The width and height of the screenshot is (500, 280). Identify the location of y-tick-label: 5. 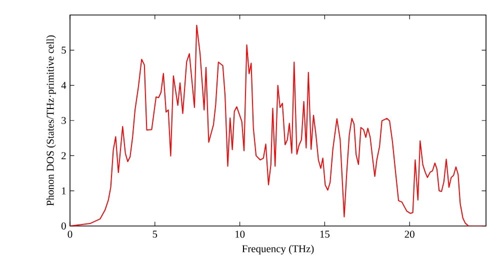
(64, 50).